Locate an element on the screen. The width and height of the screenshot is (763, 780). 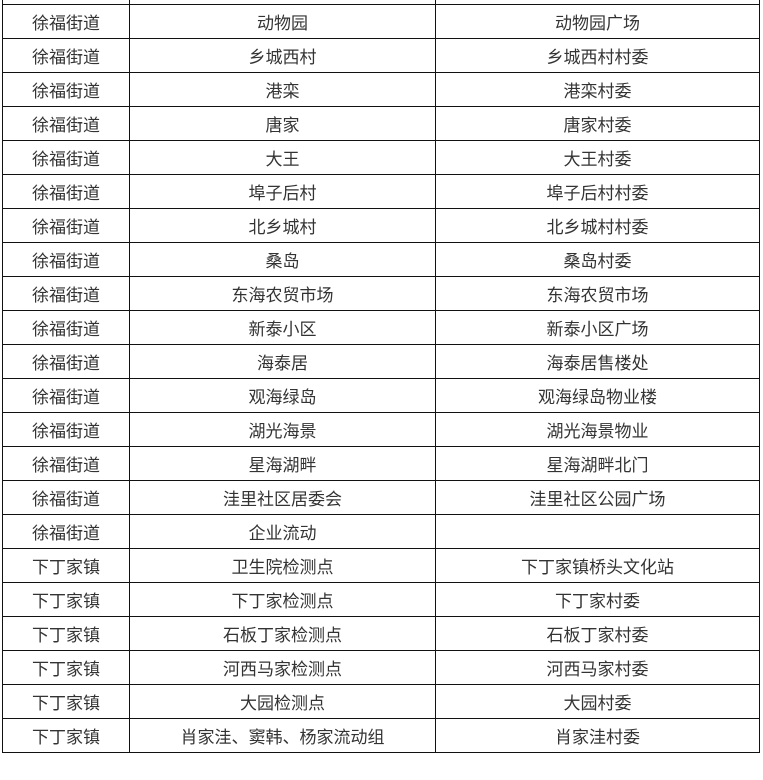
table-row: 徐福街道 新泰小区 新泰小区广场 is located at coordinates (381, 327).